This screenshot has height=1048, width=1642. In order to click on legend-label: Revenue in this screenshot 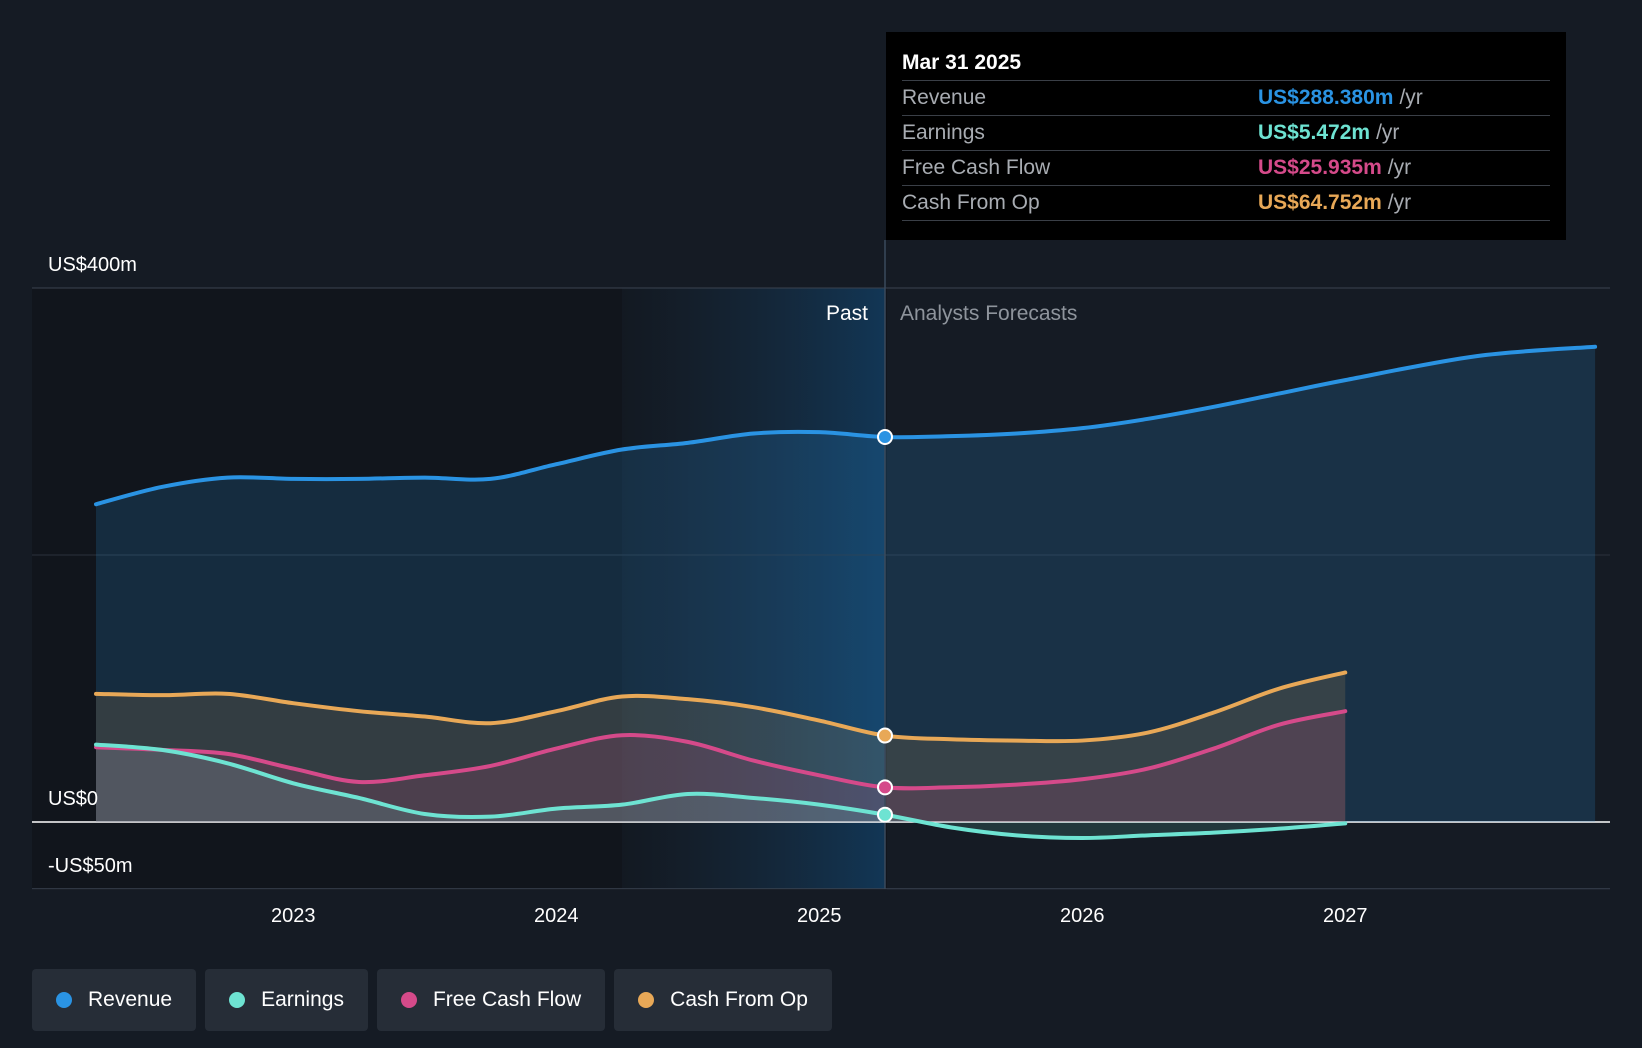, I will do `click(130, 999)`.